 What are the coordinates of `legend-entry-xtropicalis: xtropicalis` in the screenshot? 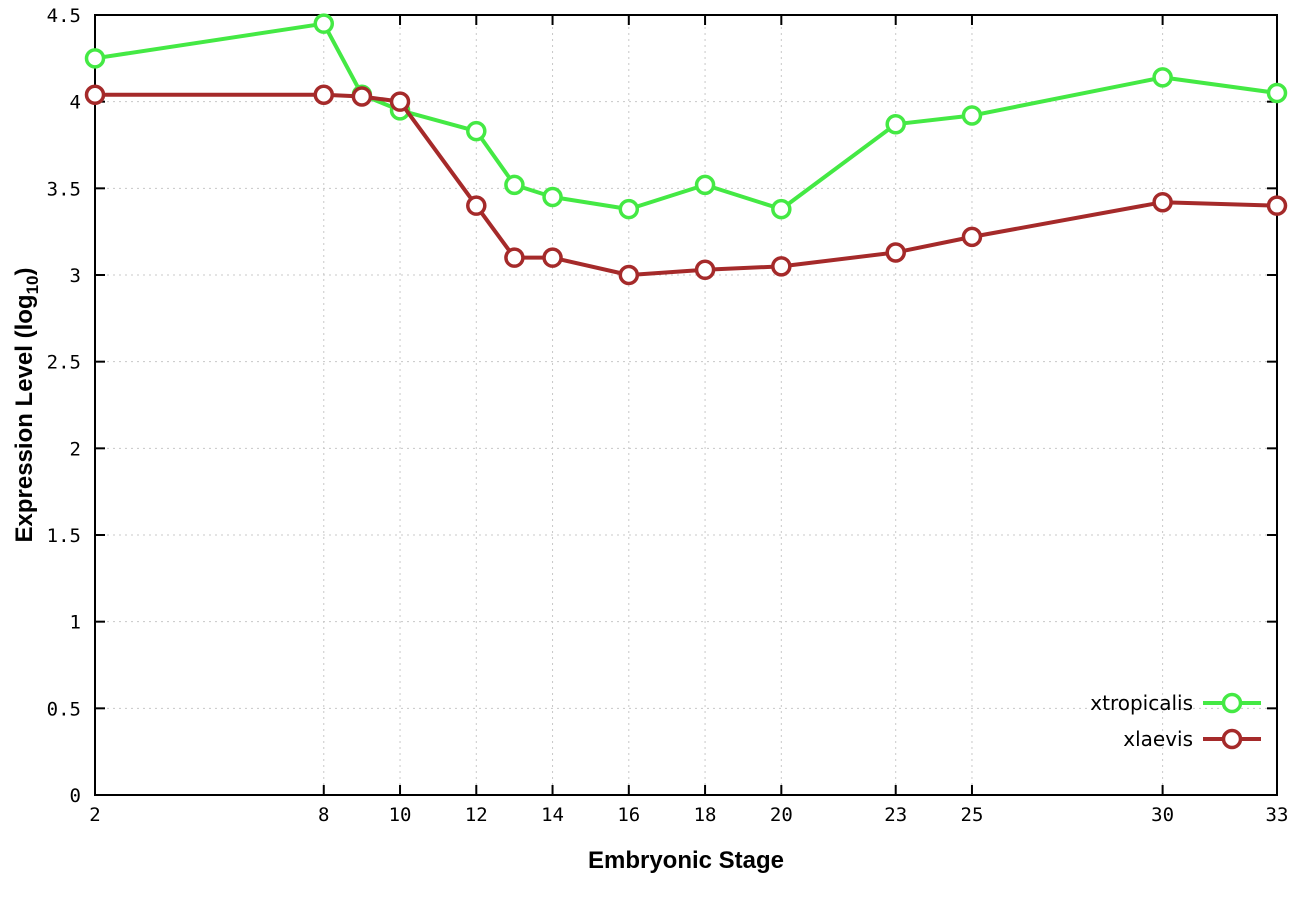 It's located at (1175, 703).